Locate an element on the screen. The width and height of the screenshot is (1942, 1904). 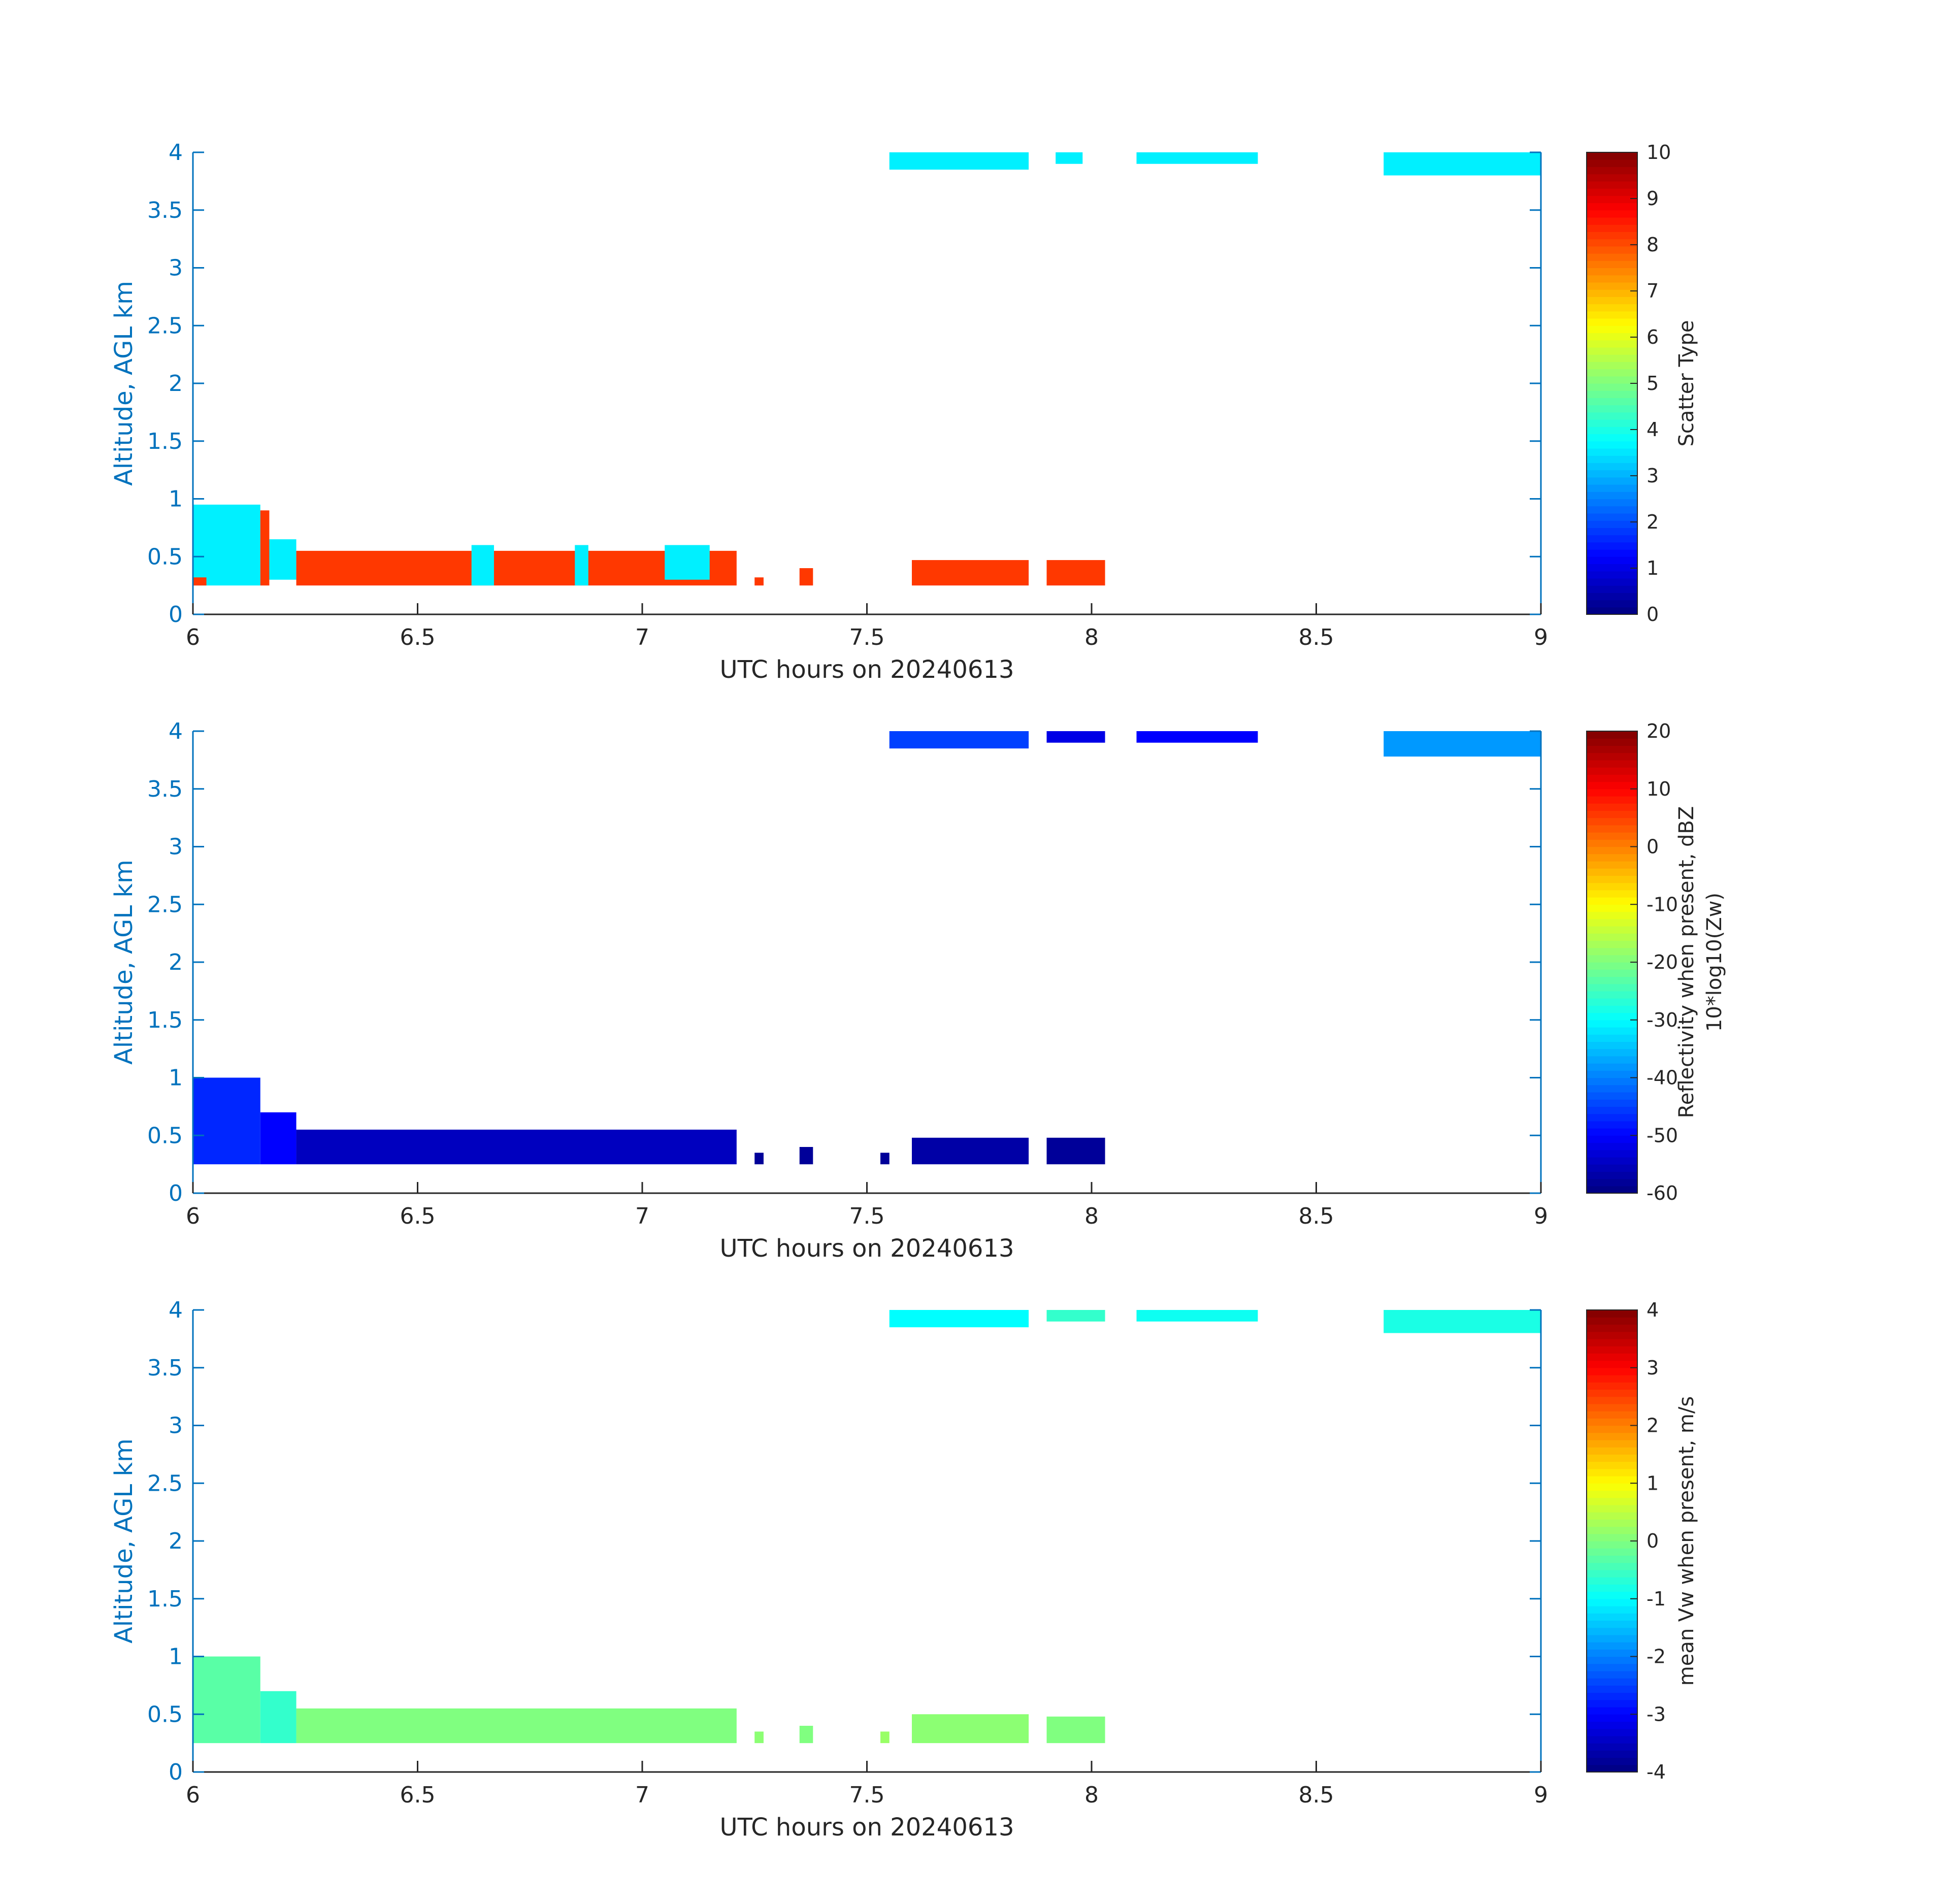
x-tick-label: 8.5 is located at coordinates (1316, 637).